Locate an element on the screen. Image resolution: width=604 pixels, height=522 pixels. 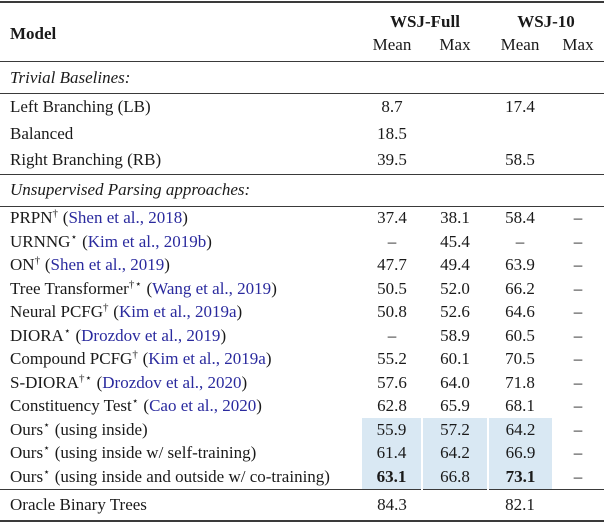
model-name: Constituency Test is located at coordinates (71, 406).